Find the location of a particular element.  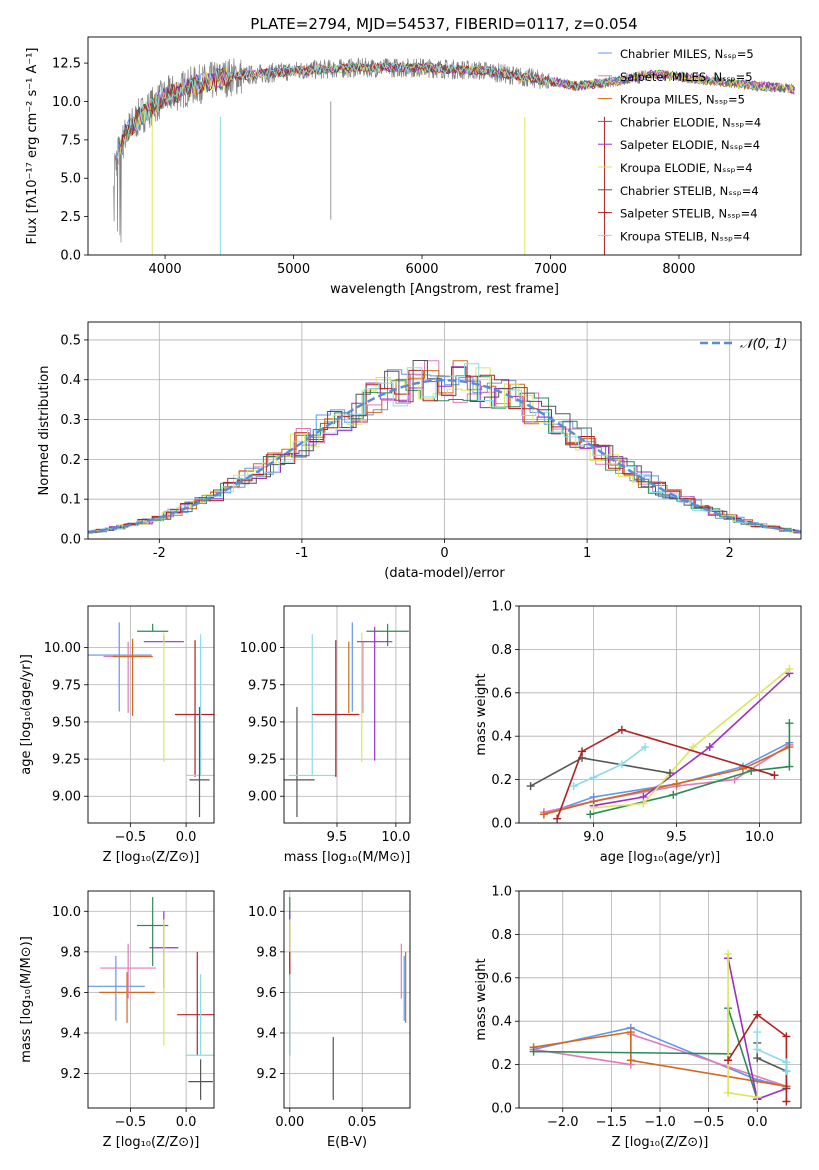

model-fit-line is located at coordinates (456, 108).